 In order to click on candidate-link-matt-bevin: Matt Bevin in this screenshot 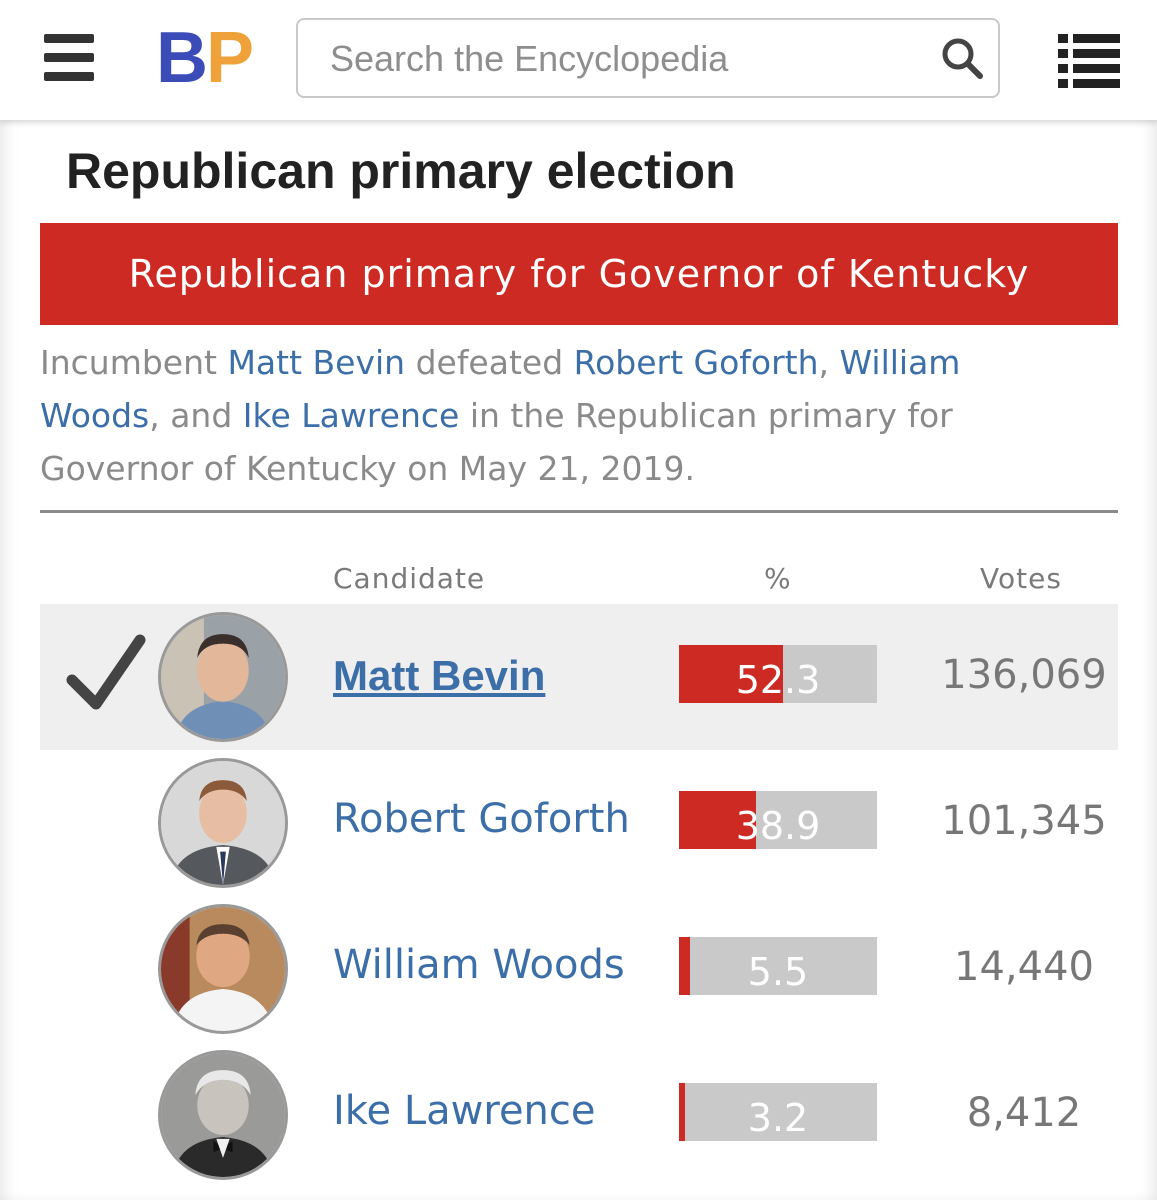, I will do `click(439, 675)`.